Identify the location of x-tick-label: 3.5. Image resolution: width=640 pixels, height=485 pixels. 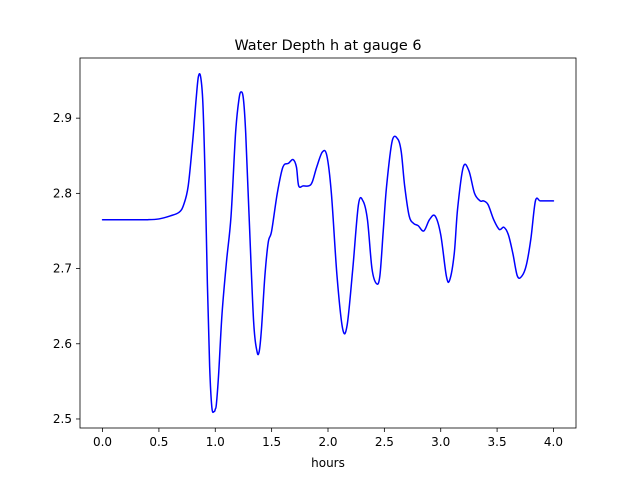
(497, 442).